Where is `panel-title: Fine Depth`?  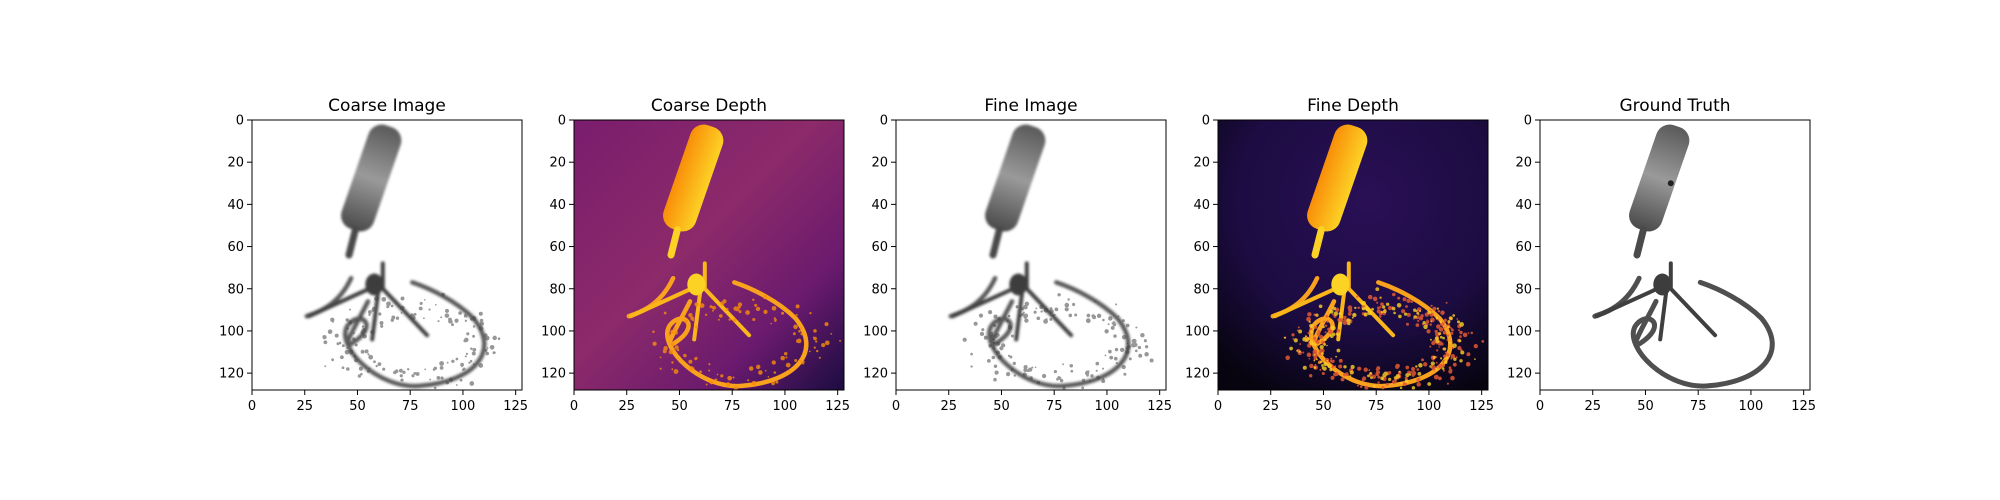
panel-title: Fine Depth is located at coordinates (1353, 106).